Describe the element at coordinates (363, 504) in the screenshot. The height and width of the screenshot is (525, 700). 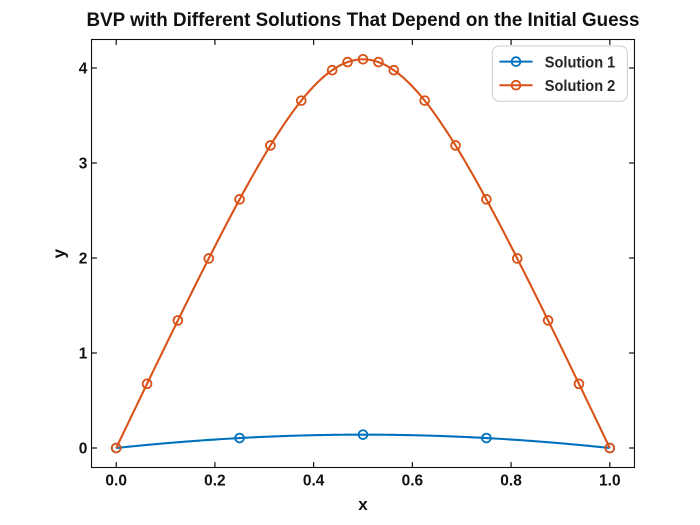
I see `svg-text: x` at that location.